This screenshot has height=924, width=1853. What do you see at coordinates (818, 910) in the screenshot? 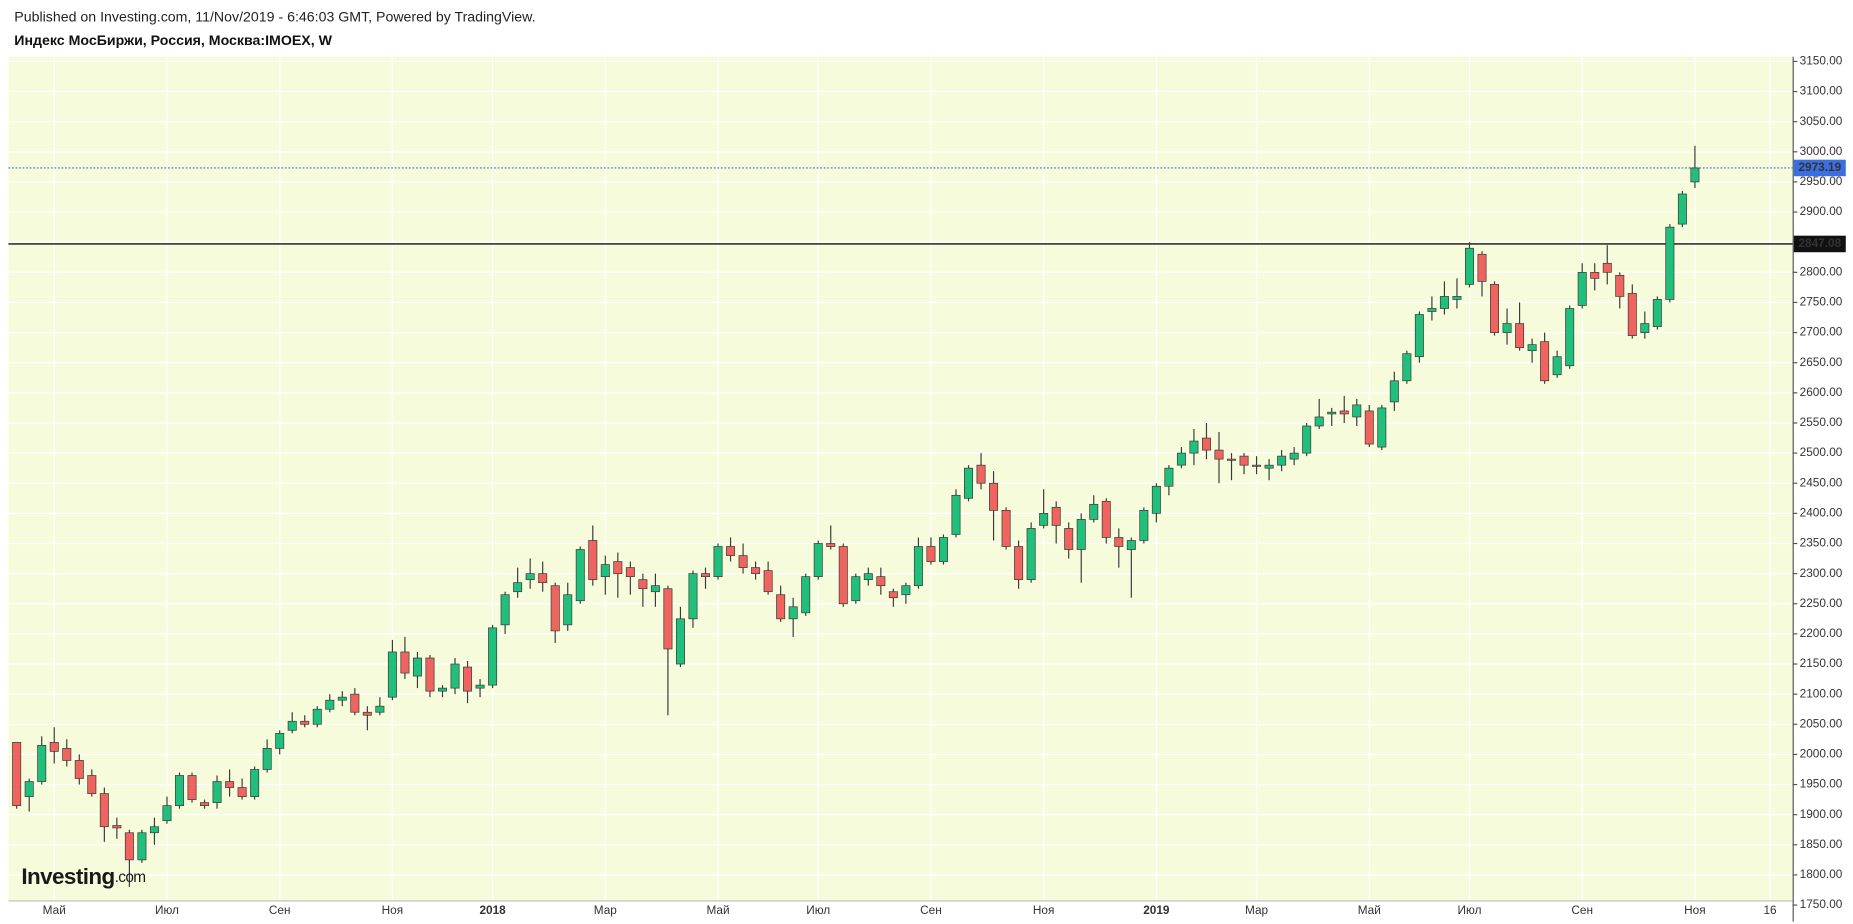
I see `x-tick-label: Июл` at bounding box center [818, 910].